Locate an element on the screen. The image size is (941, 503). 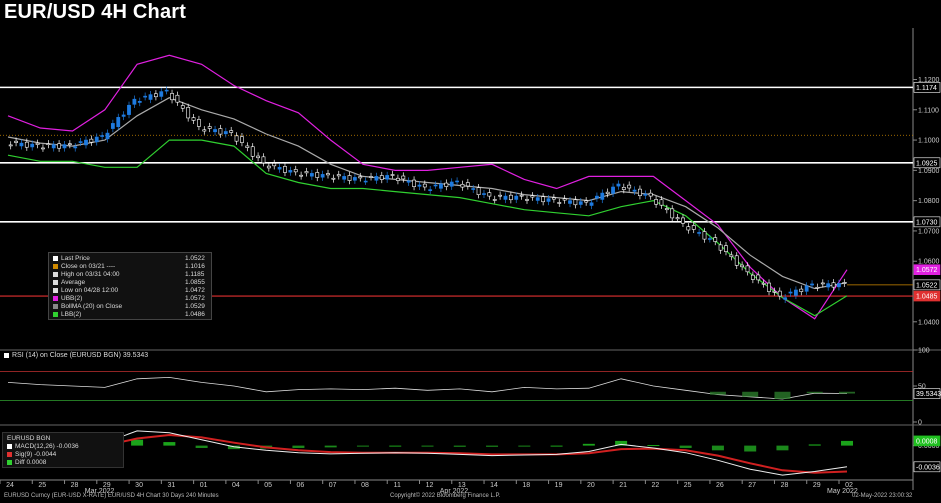
legend-value: 1.0472 is located at coordinates (195, 290).